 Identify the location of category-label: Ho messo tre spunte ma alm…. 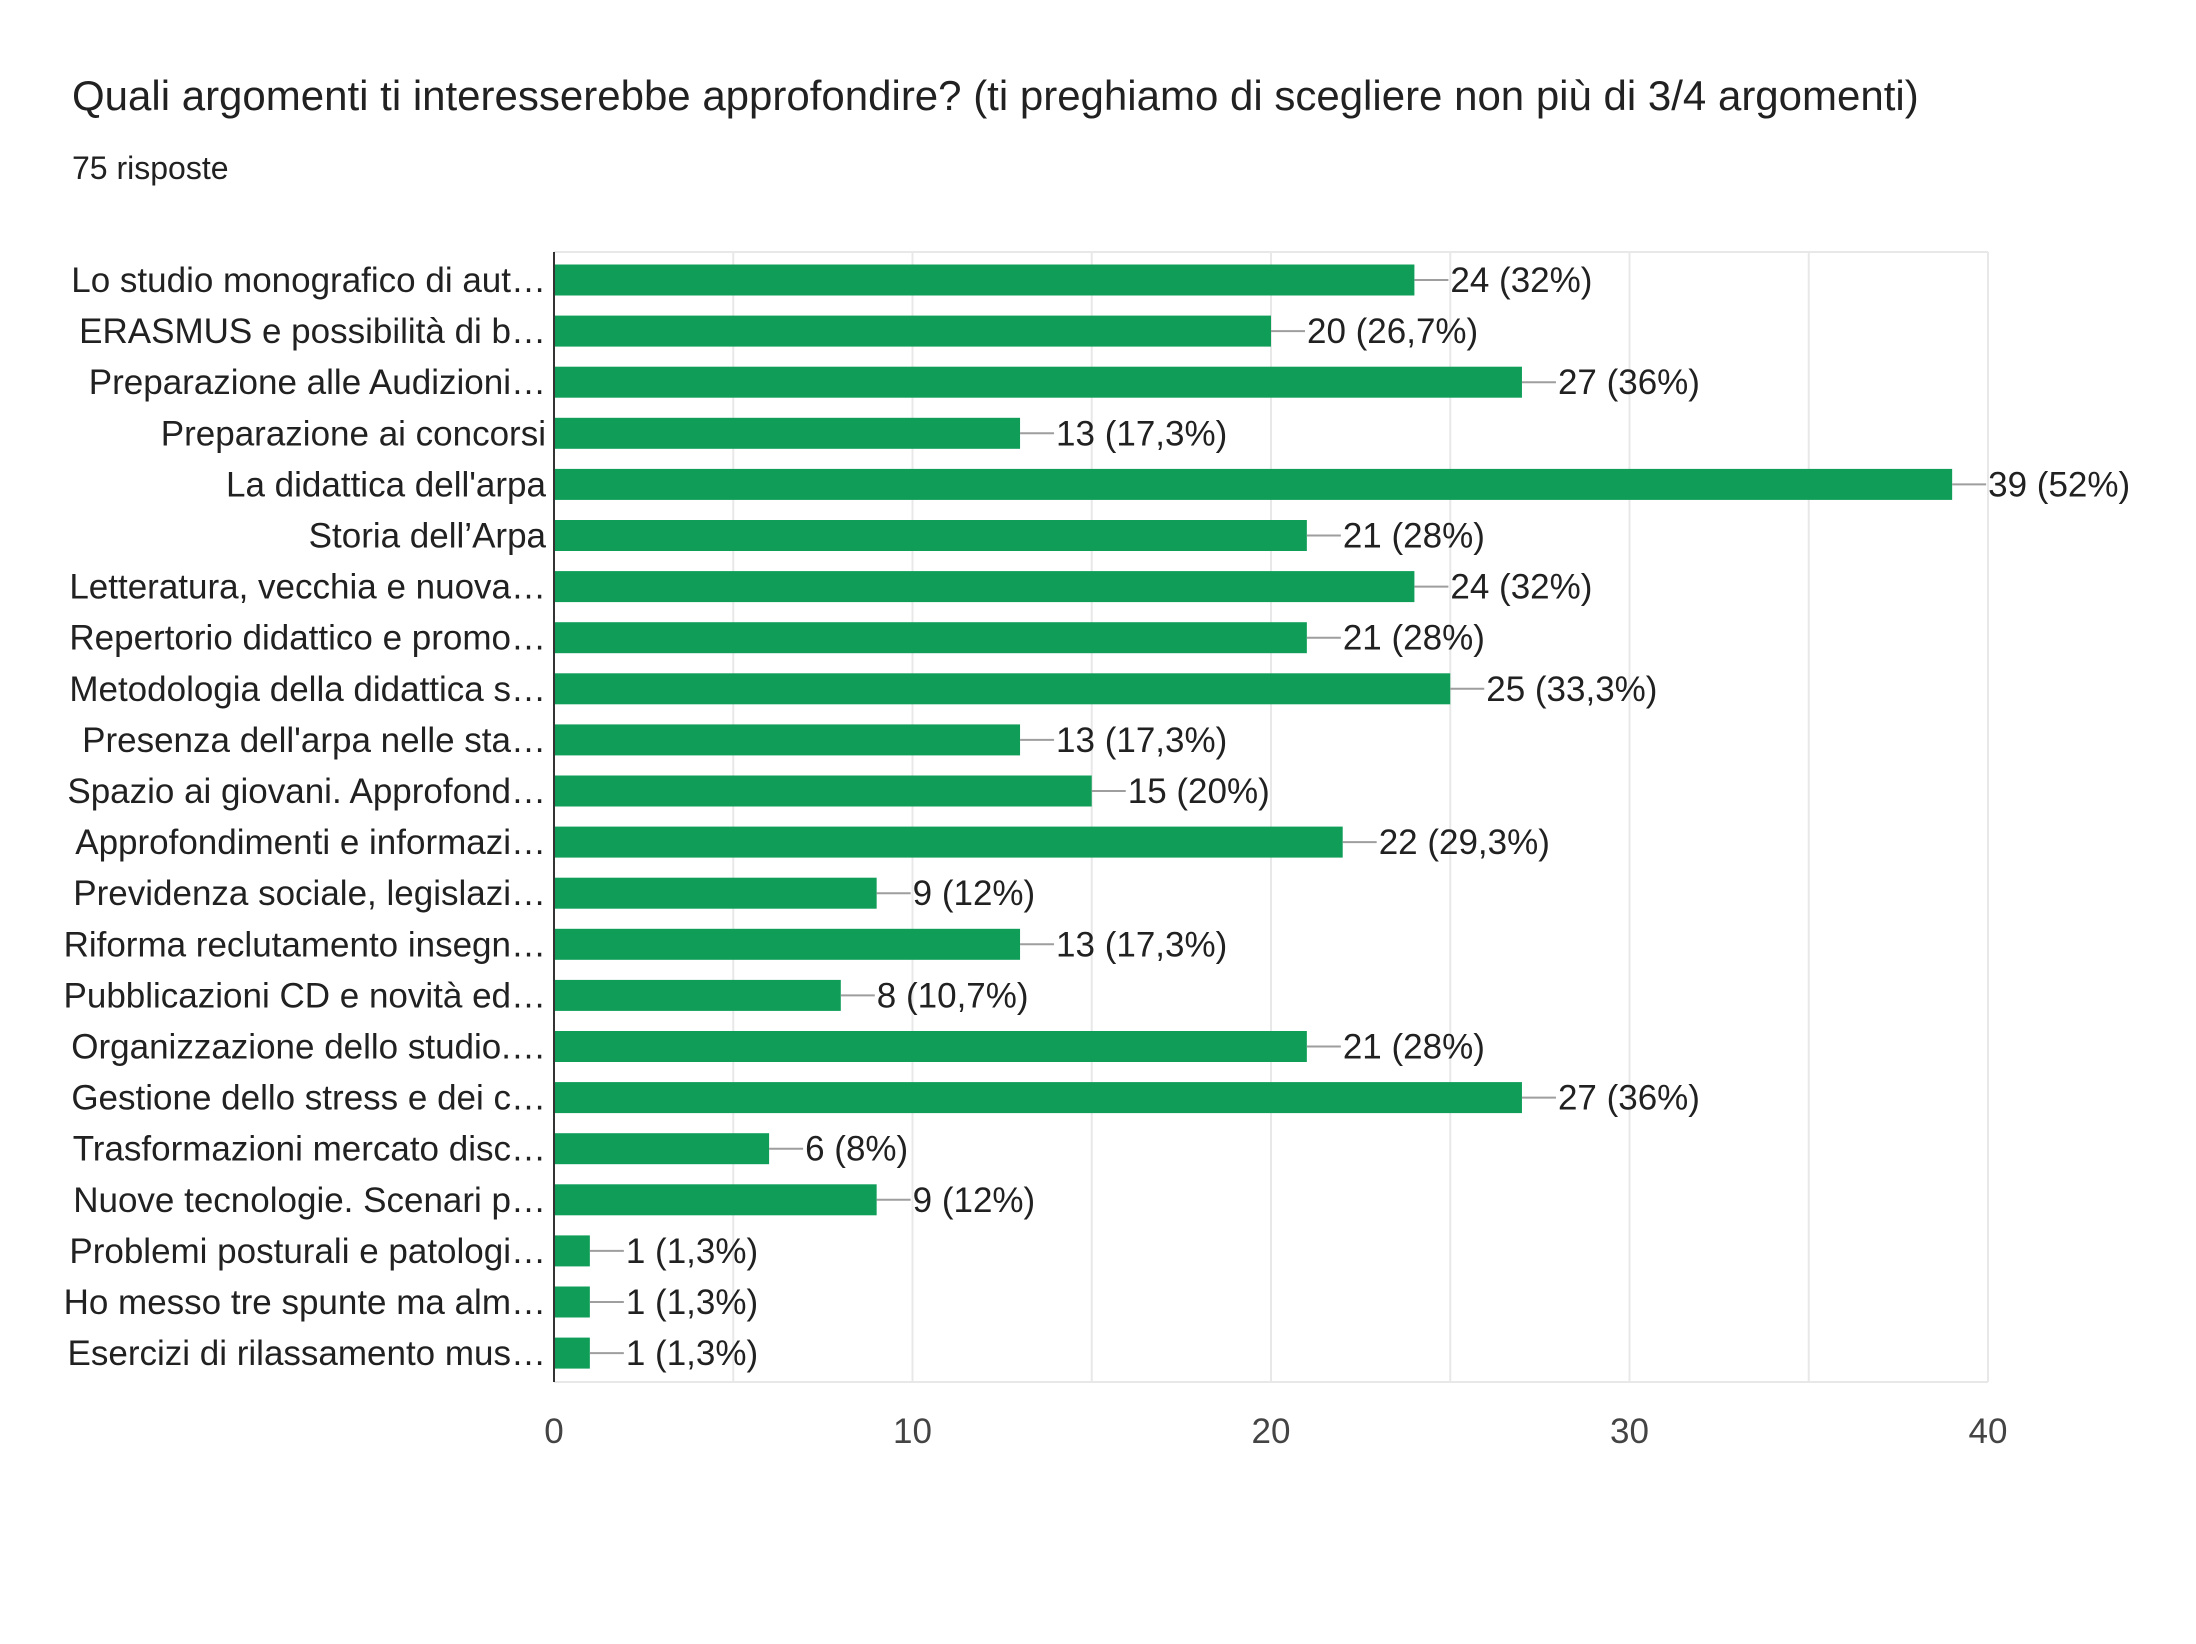
(305, 1302).